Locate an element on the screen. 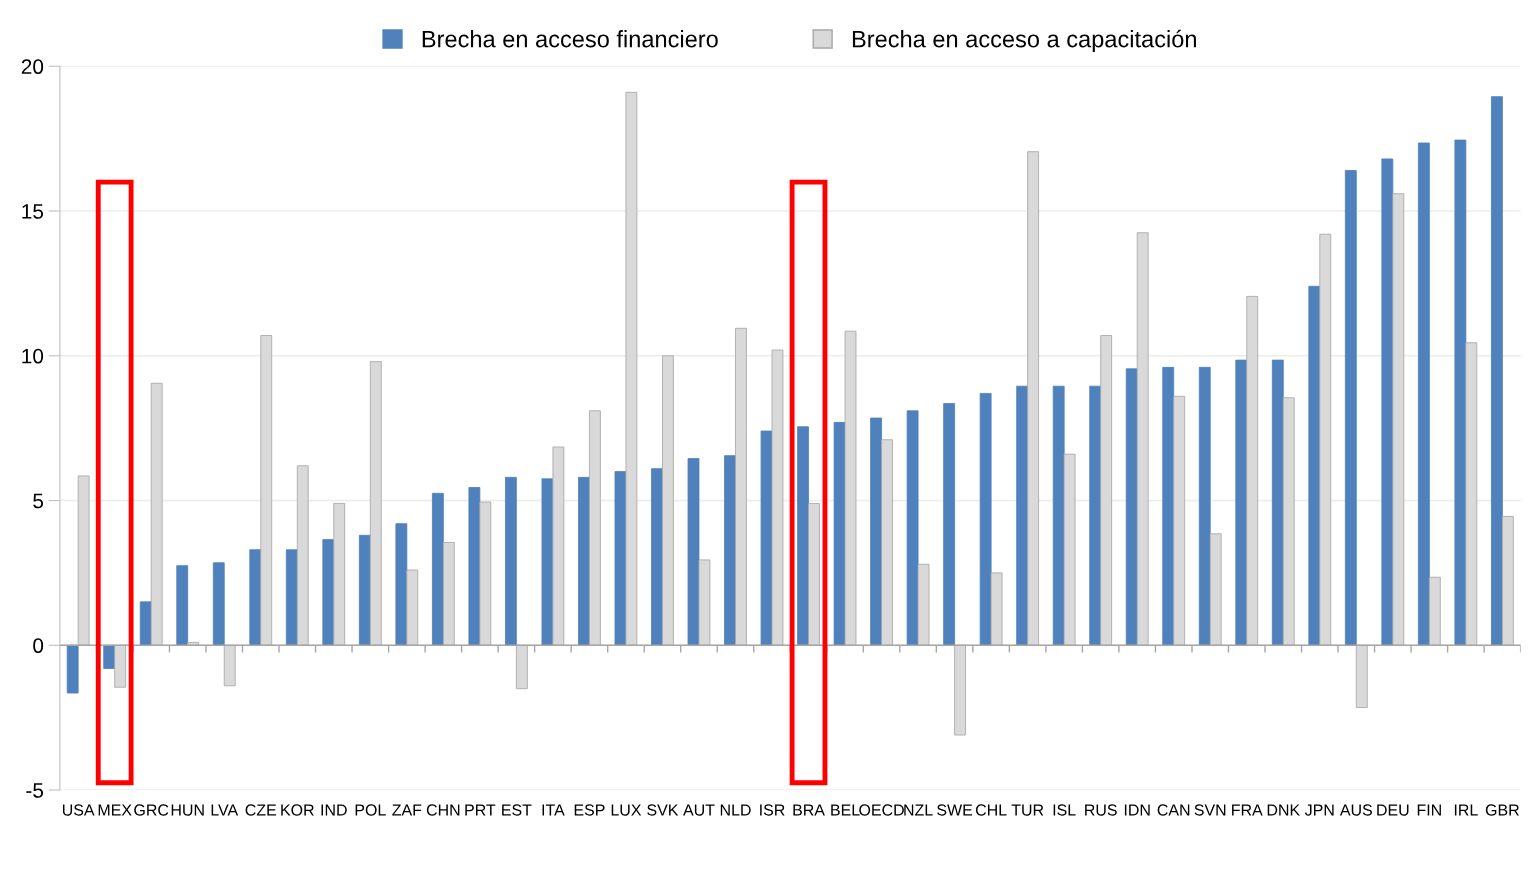  x-tick-label: HUN is located at coordinates (187, 810).